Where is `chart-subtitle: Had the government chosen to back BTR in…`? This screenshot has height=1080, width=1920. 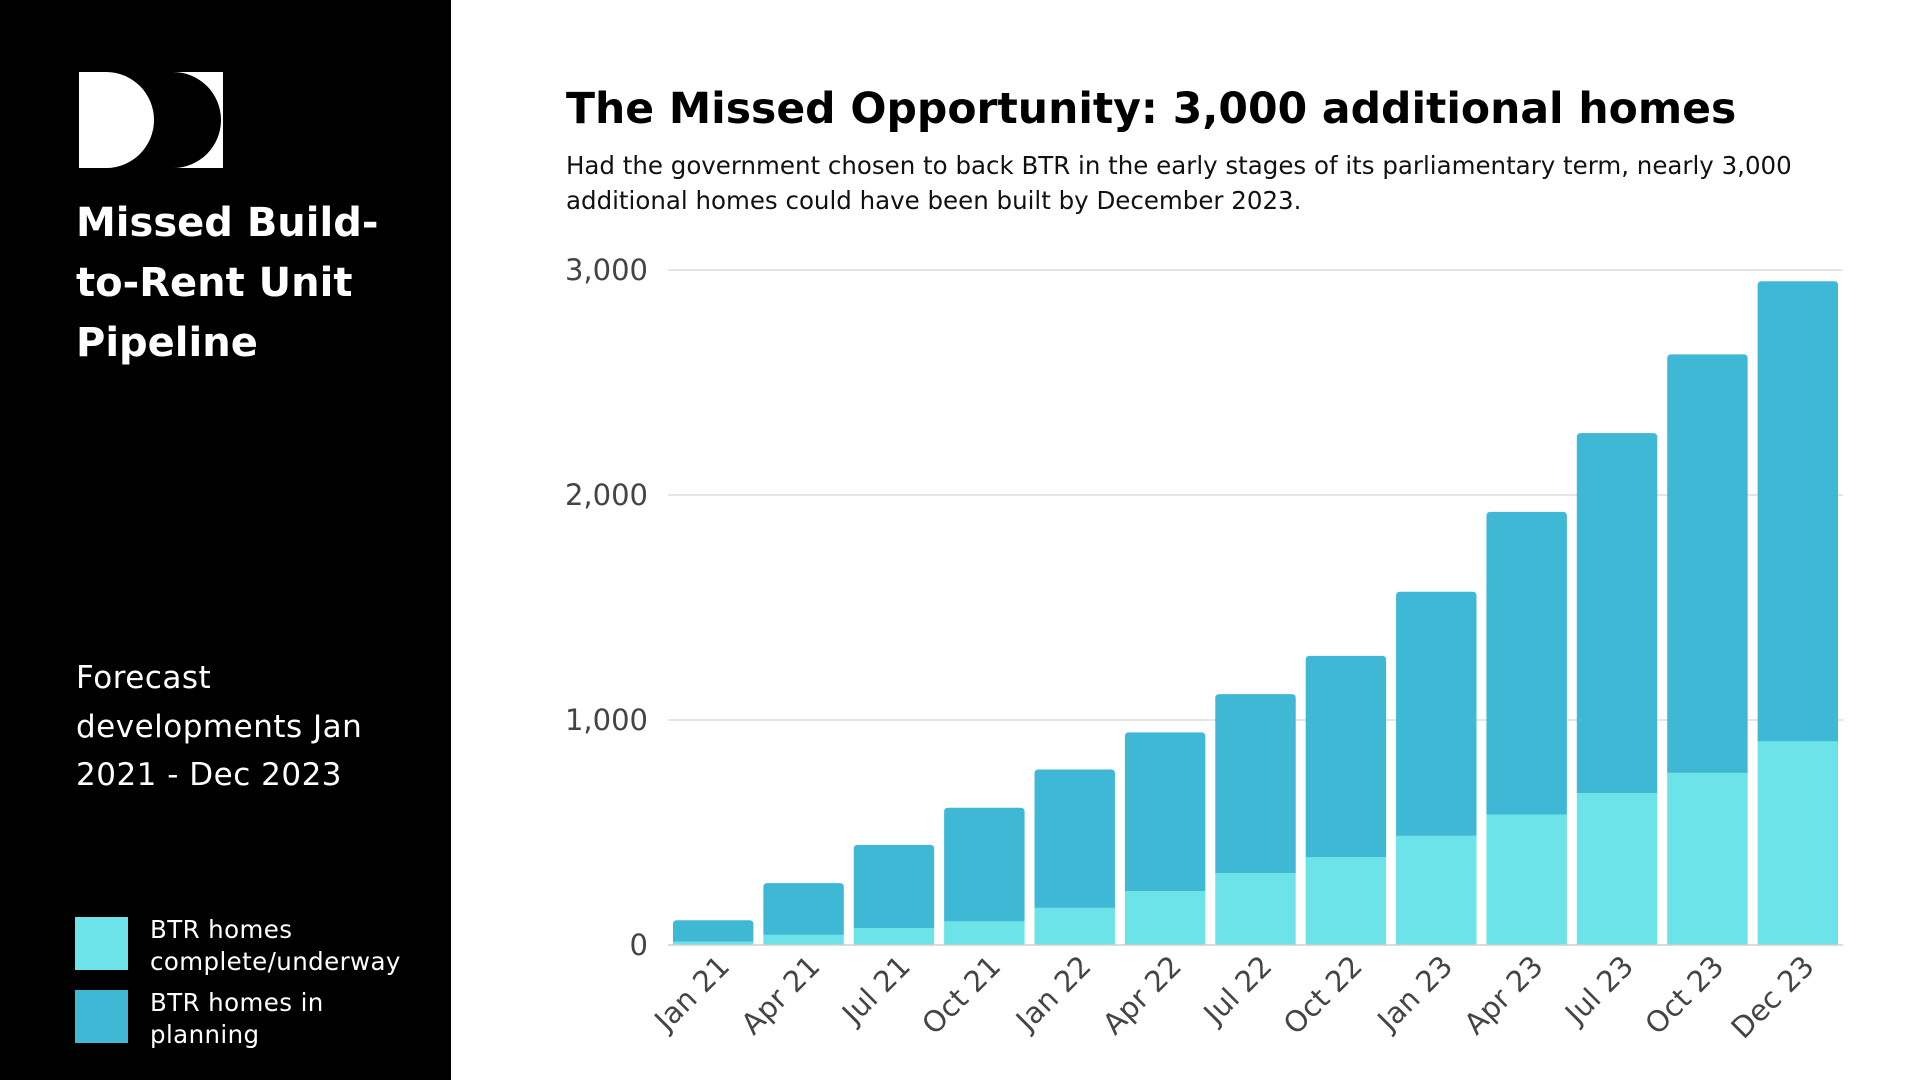
chart-subtitle: Had the government chosen to back BTR in… is located at coordinates (1179, 183).